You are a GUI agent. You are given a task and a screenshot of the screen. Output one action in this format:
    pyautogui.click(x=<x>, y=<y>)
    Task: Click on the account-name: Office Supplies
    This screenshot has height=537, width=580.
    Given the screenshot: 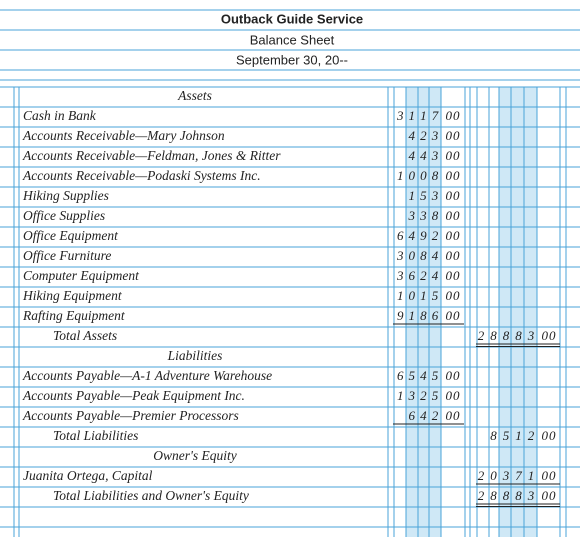 What is the action you would take?
    pyautogui.click(x=64, y=215)
    